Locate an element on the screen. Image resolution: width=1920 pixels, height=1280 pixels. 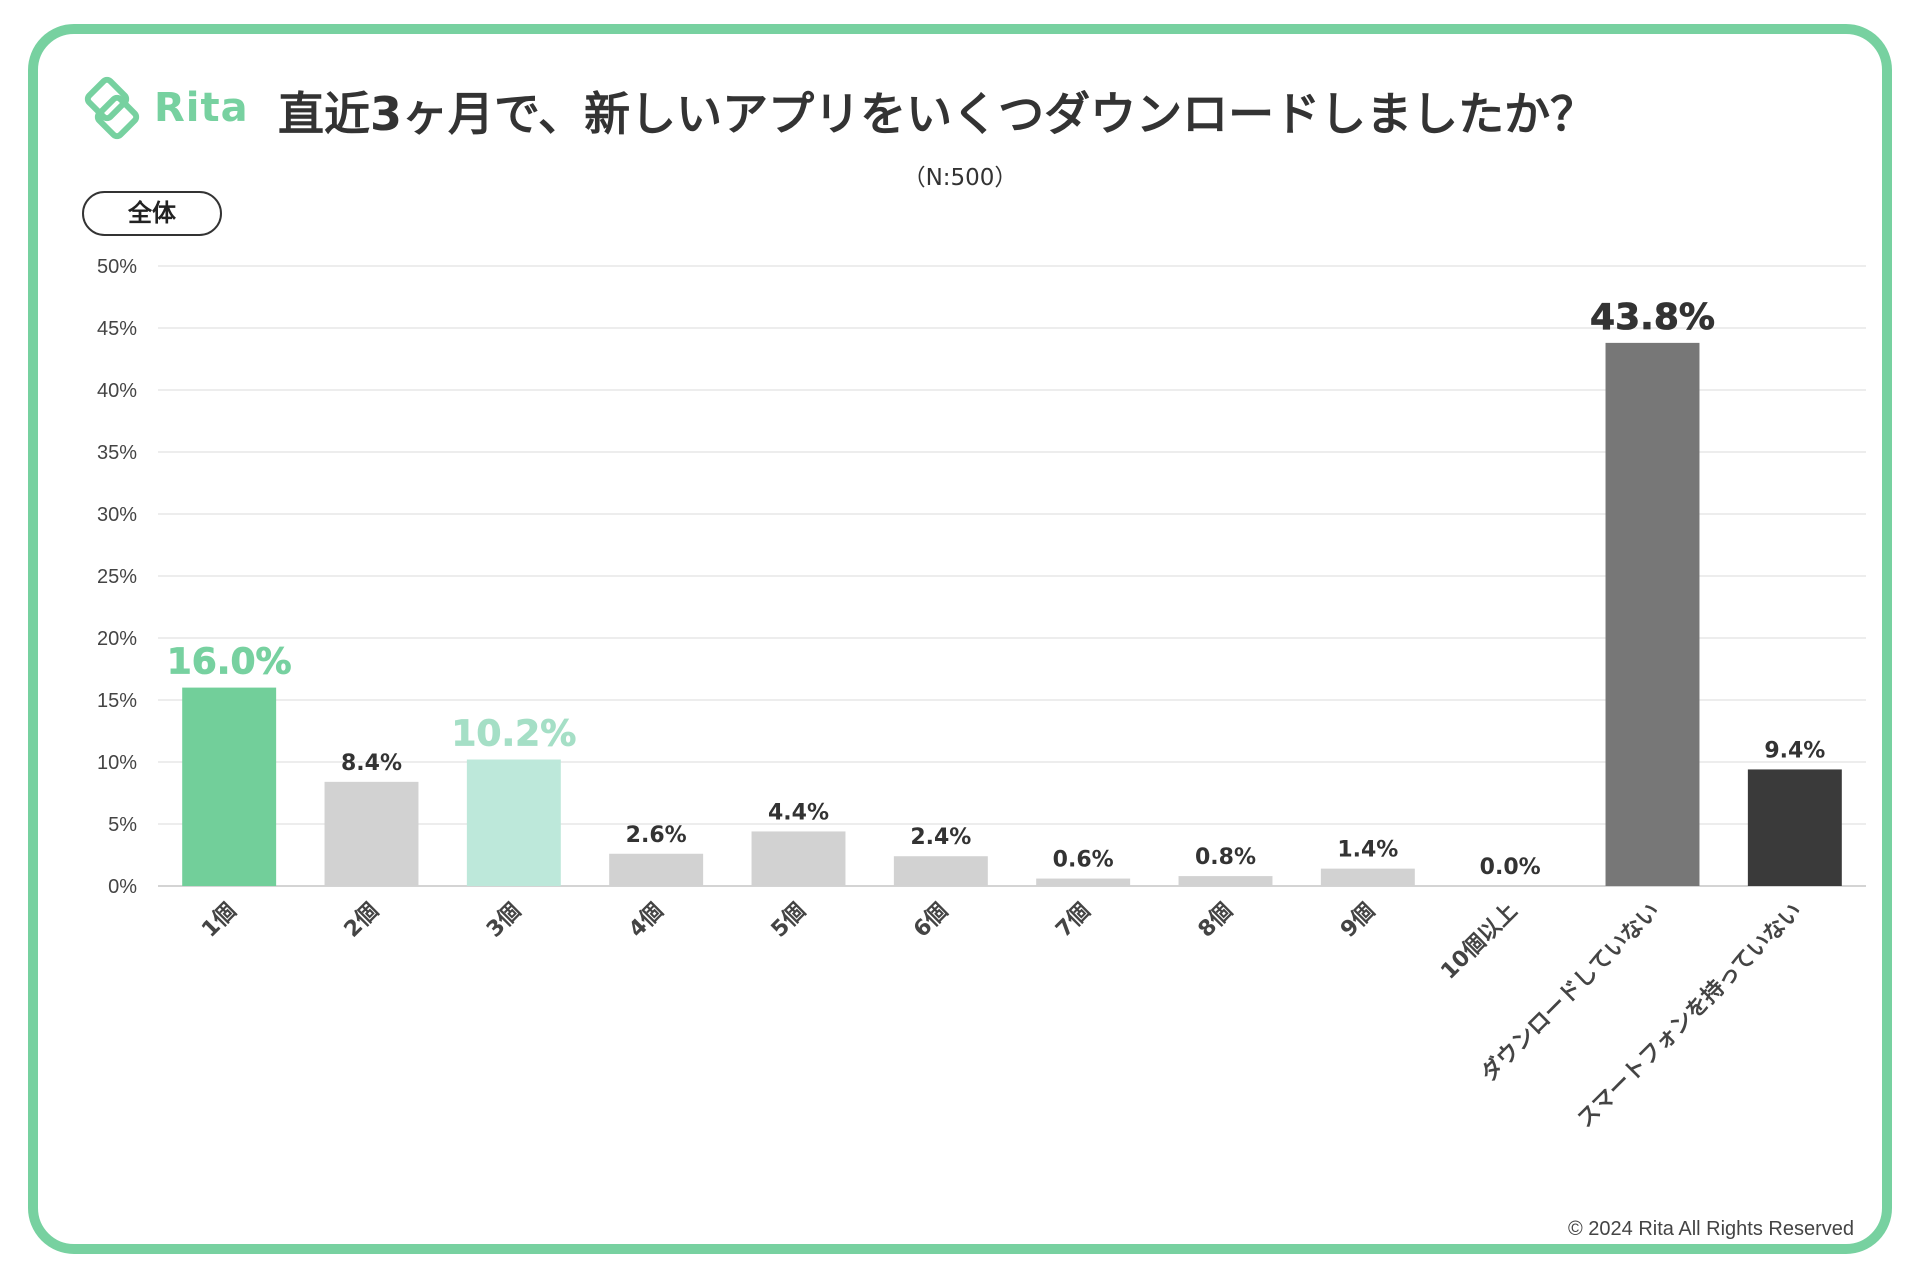
data-label: 10.2% is located at coordinates (513, 734).